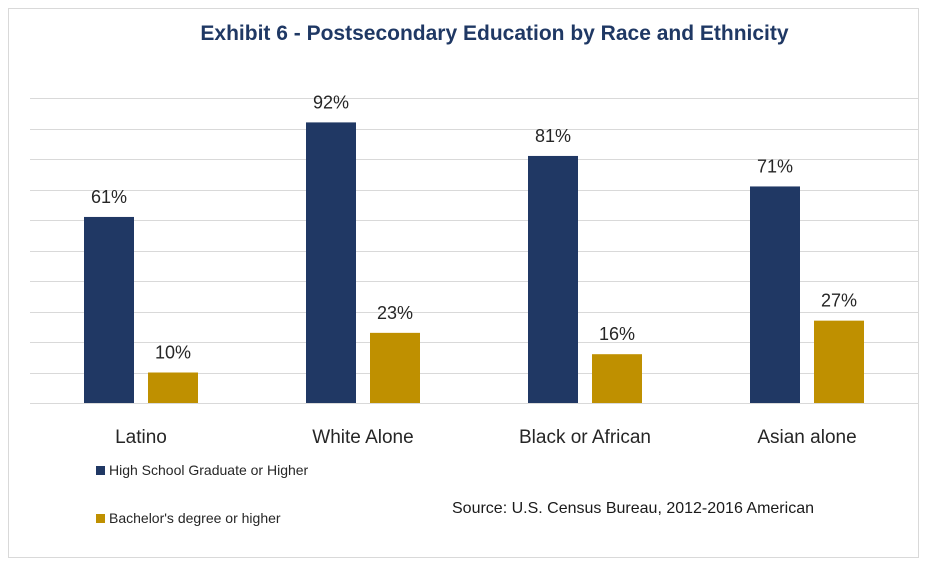 This screenshot has width=929, height=568. What do you see at coordinates (209, 470) in the screenshot?
I see `legend-label-high-school: High School Graduate or Higher` at bounding box center [209, 470].